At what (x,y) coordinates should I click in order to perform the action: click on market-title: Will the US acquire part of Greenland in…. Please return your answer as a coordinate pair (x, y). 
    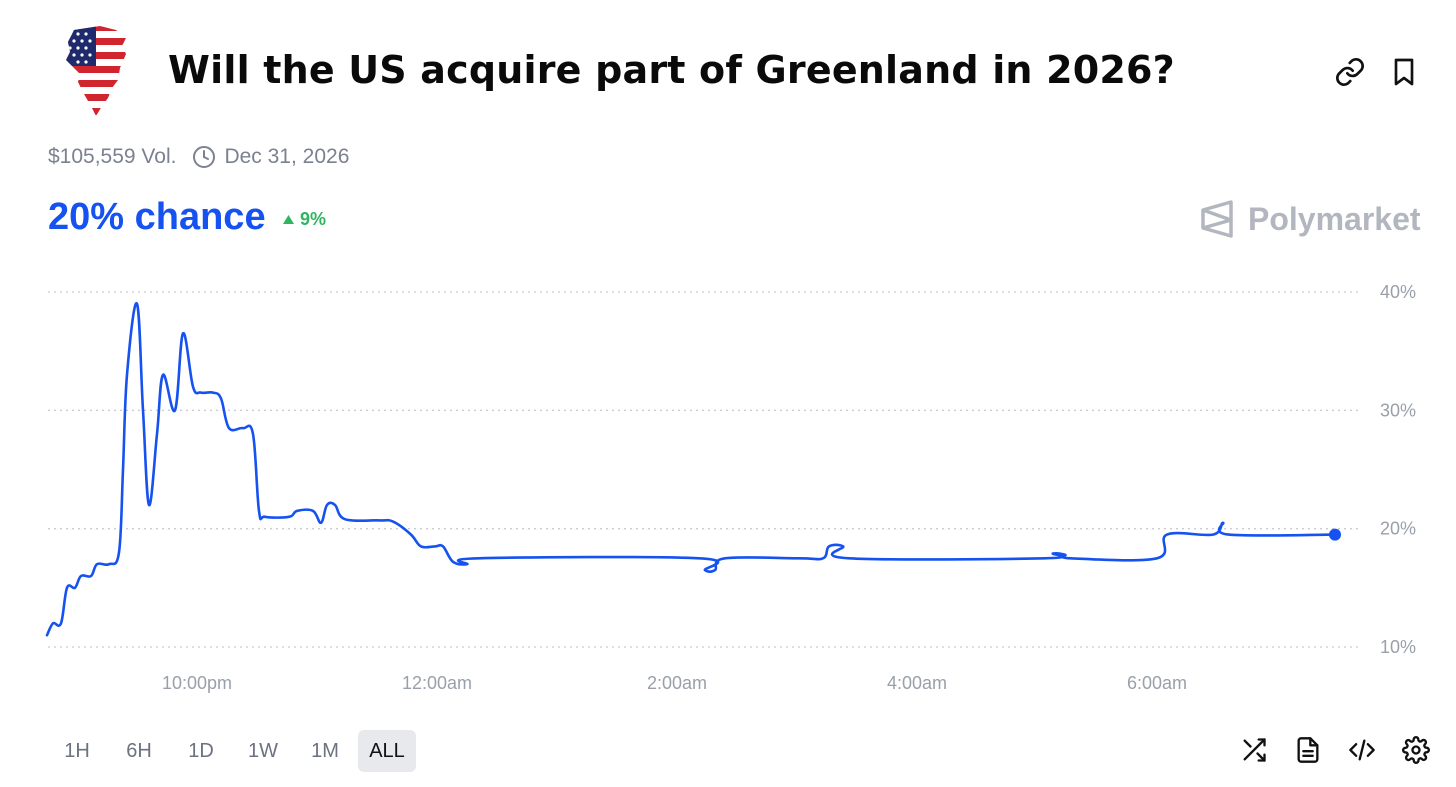
    Looking at the image, I should click on (671, 70).